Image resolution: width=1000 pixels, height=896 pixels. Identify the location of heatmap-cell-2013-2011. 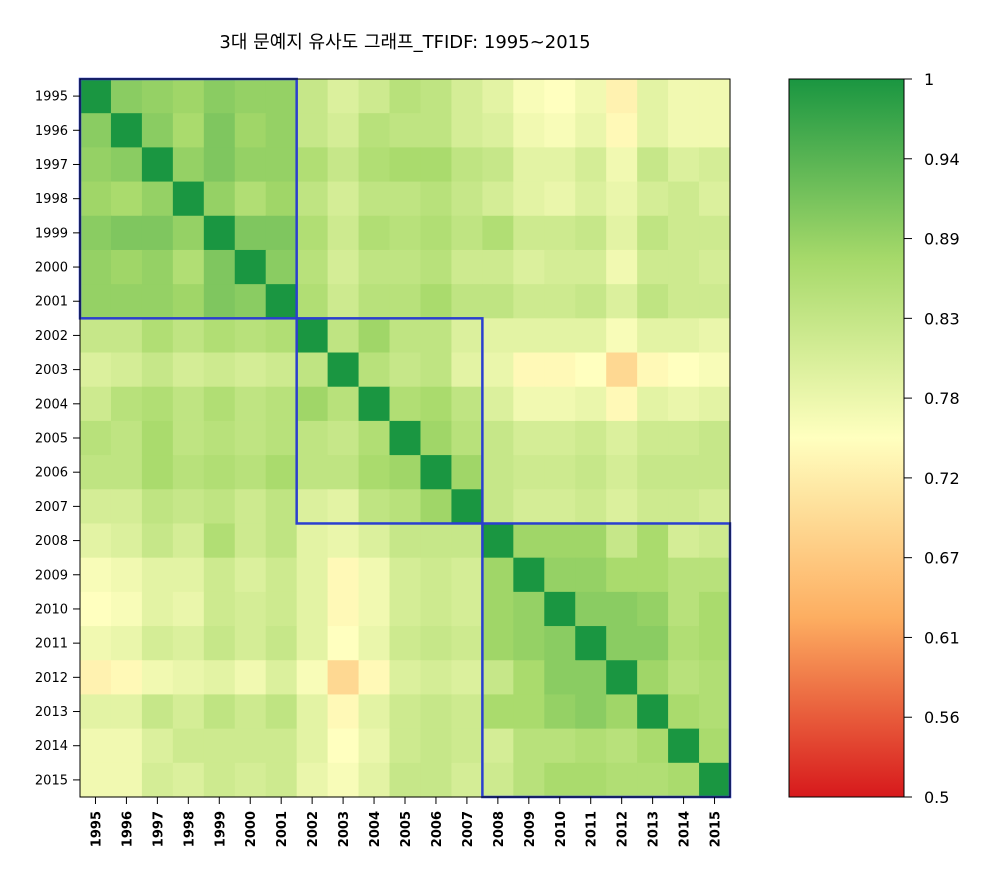
(591, 712).